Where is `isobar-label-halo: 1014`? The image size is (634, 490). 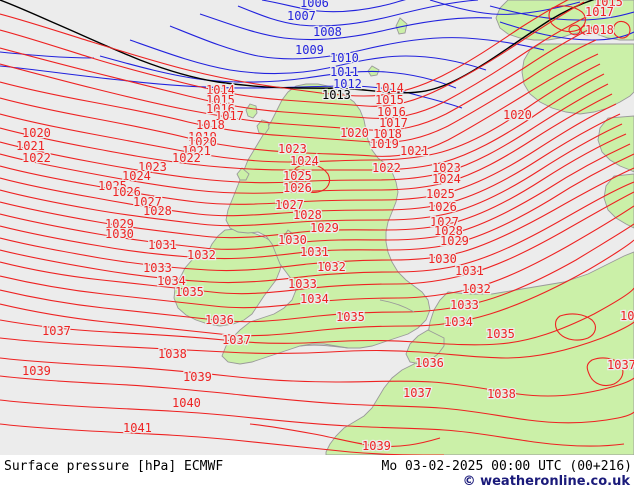 isobar-label-halo: 1014 is located at coordinates (389, 88).